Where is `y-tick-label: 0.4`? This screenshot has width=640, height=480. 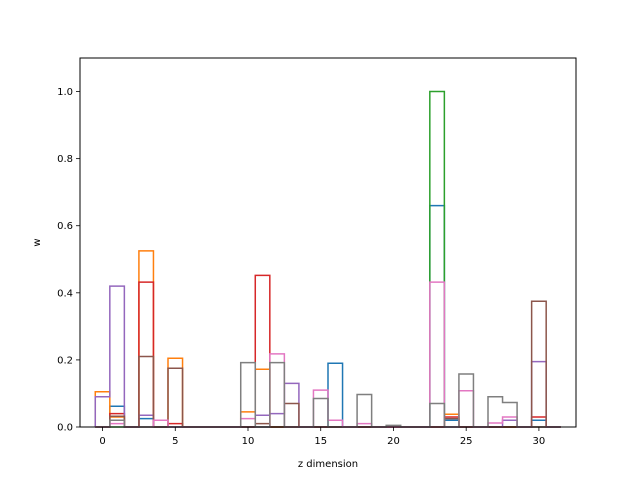
y-tick-label: 0.4 is located at coordinates (65, 293).